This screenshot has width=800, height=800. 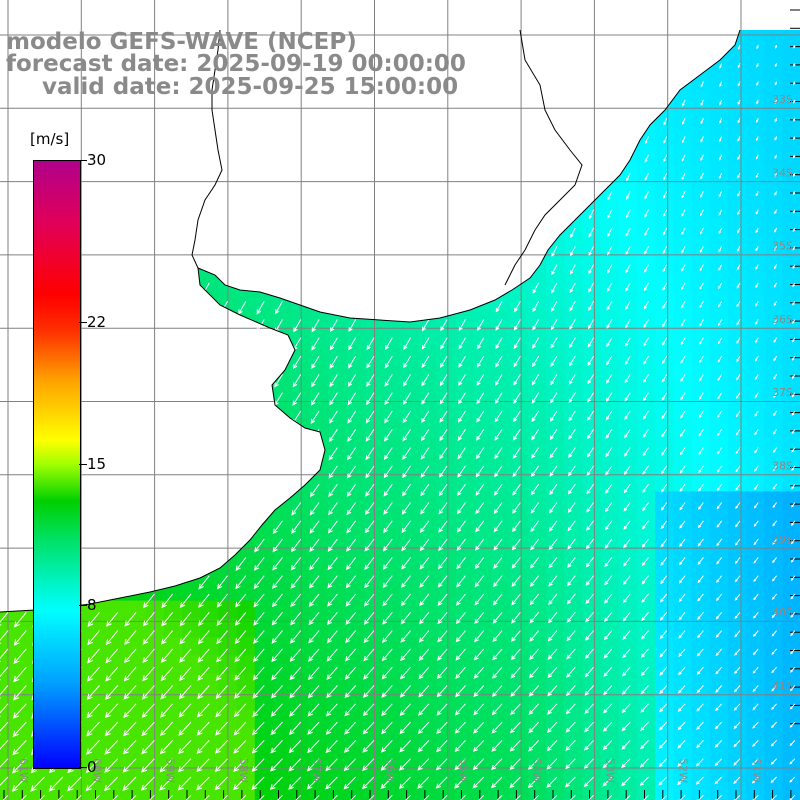 I want to click on lat-label: 36S, so click(x=782, y=319).